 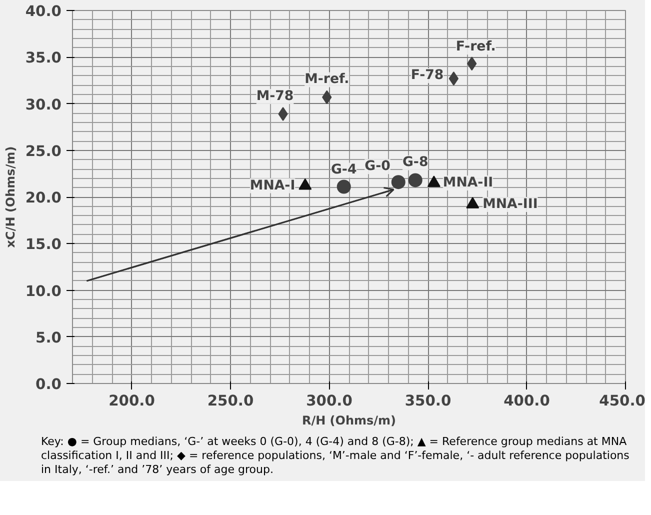 What do you see at coordinates (343, 170) in the screenshot?
I see `annotation: G-4` at bounding box center [343, 170].